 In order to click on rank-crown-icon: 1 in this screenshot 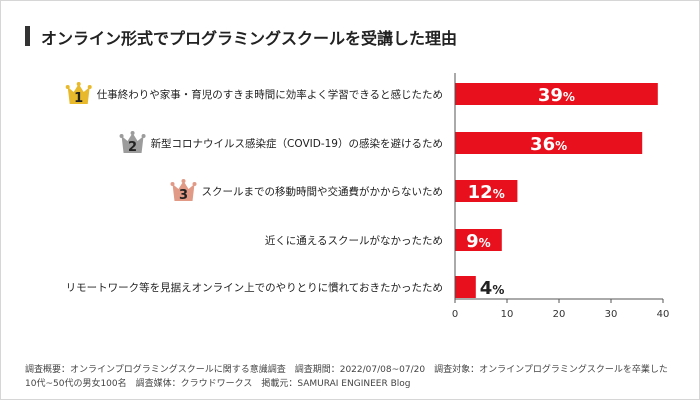, I will do `click(78, 94)`.